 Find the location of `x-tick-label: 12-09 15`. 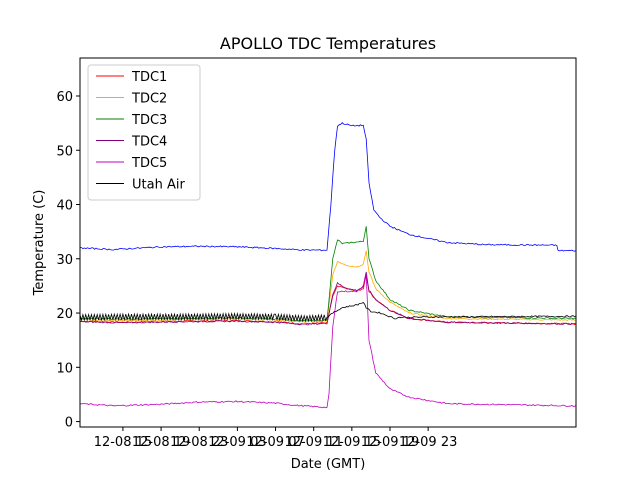

x-tick-label: 12-09 15 is located at coordinates (352, 442).